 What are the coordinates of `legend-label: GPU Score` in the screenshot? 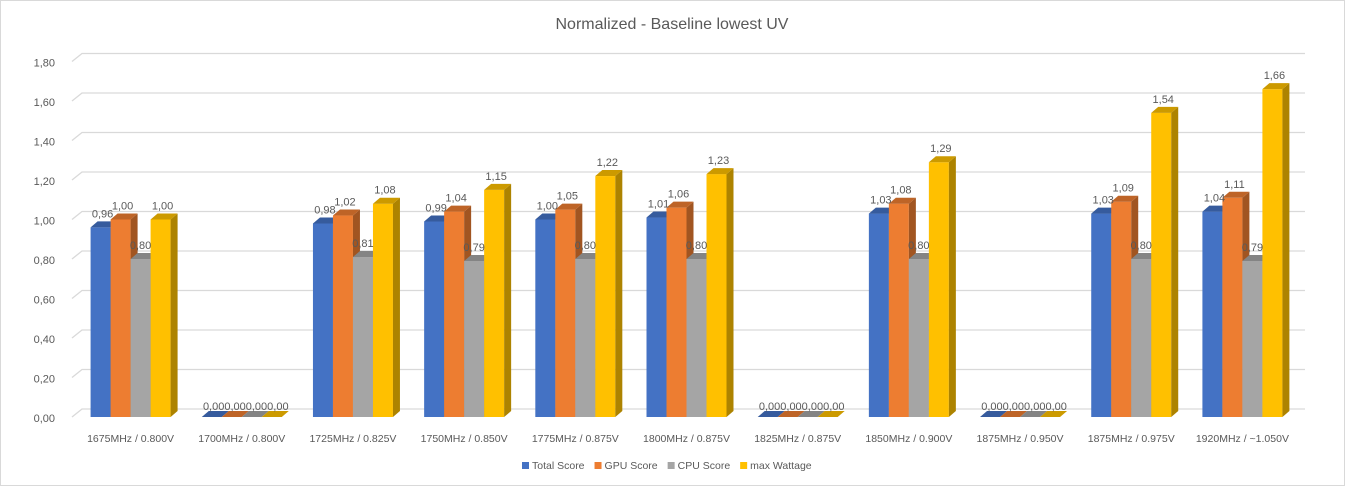 It's located at (631, 466).